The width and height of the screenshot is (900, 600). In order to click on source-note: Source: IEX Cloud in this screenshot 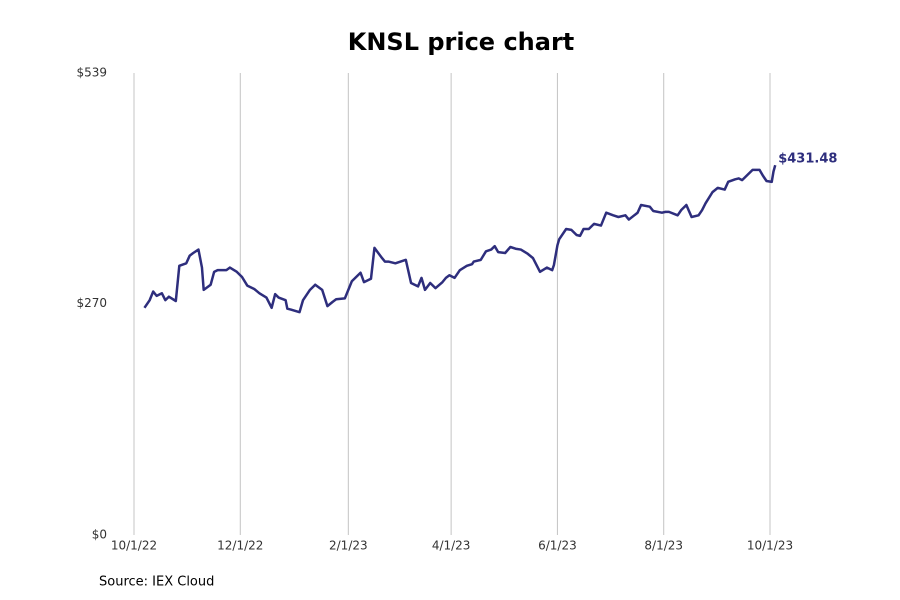, I will do `click(156, 582)`.